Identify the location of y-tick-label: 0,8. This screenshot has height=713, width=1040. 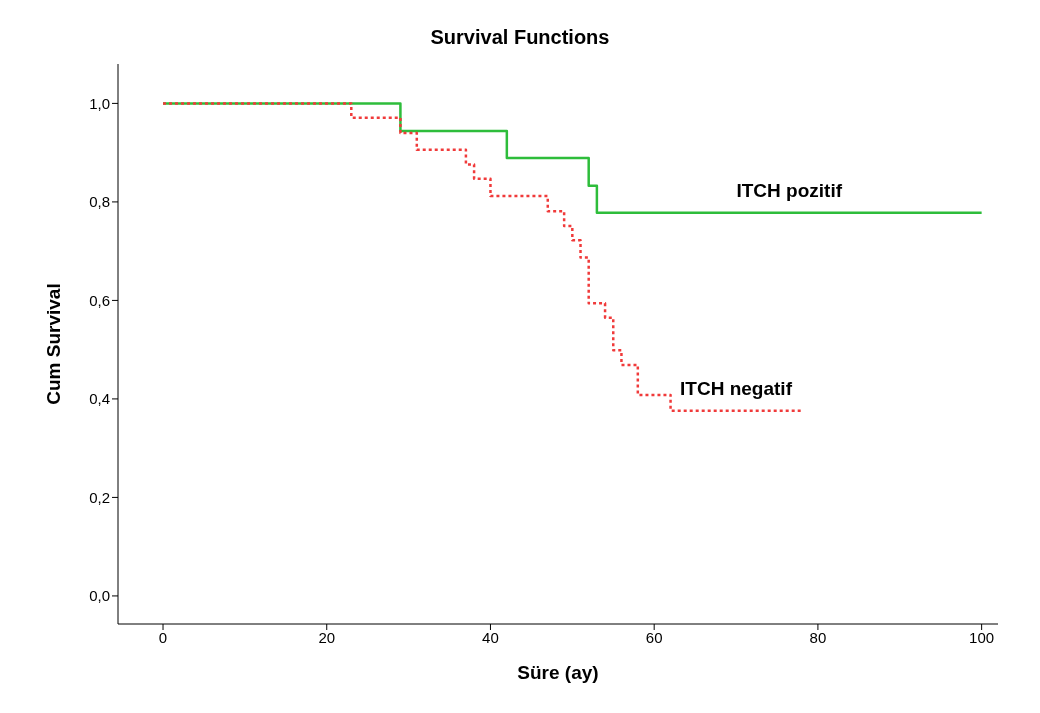
(99, 202).